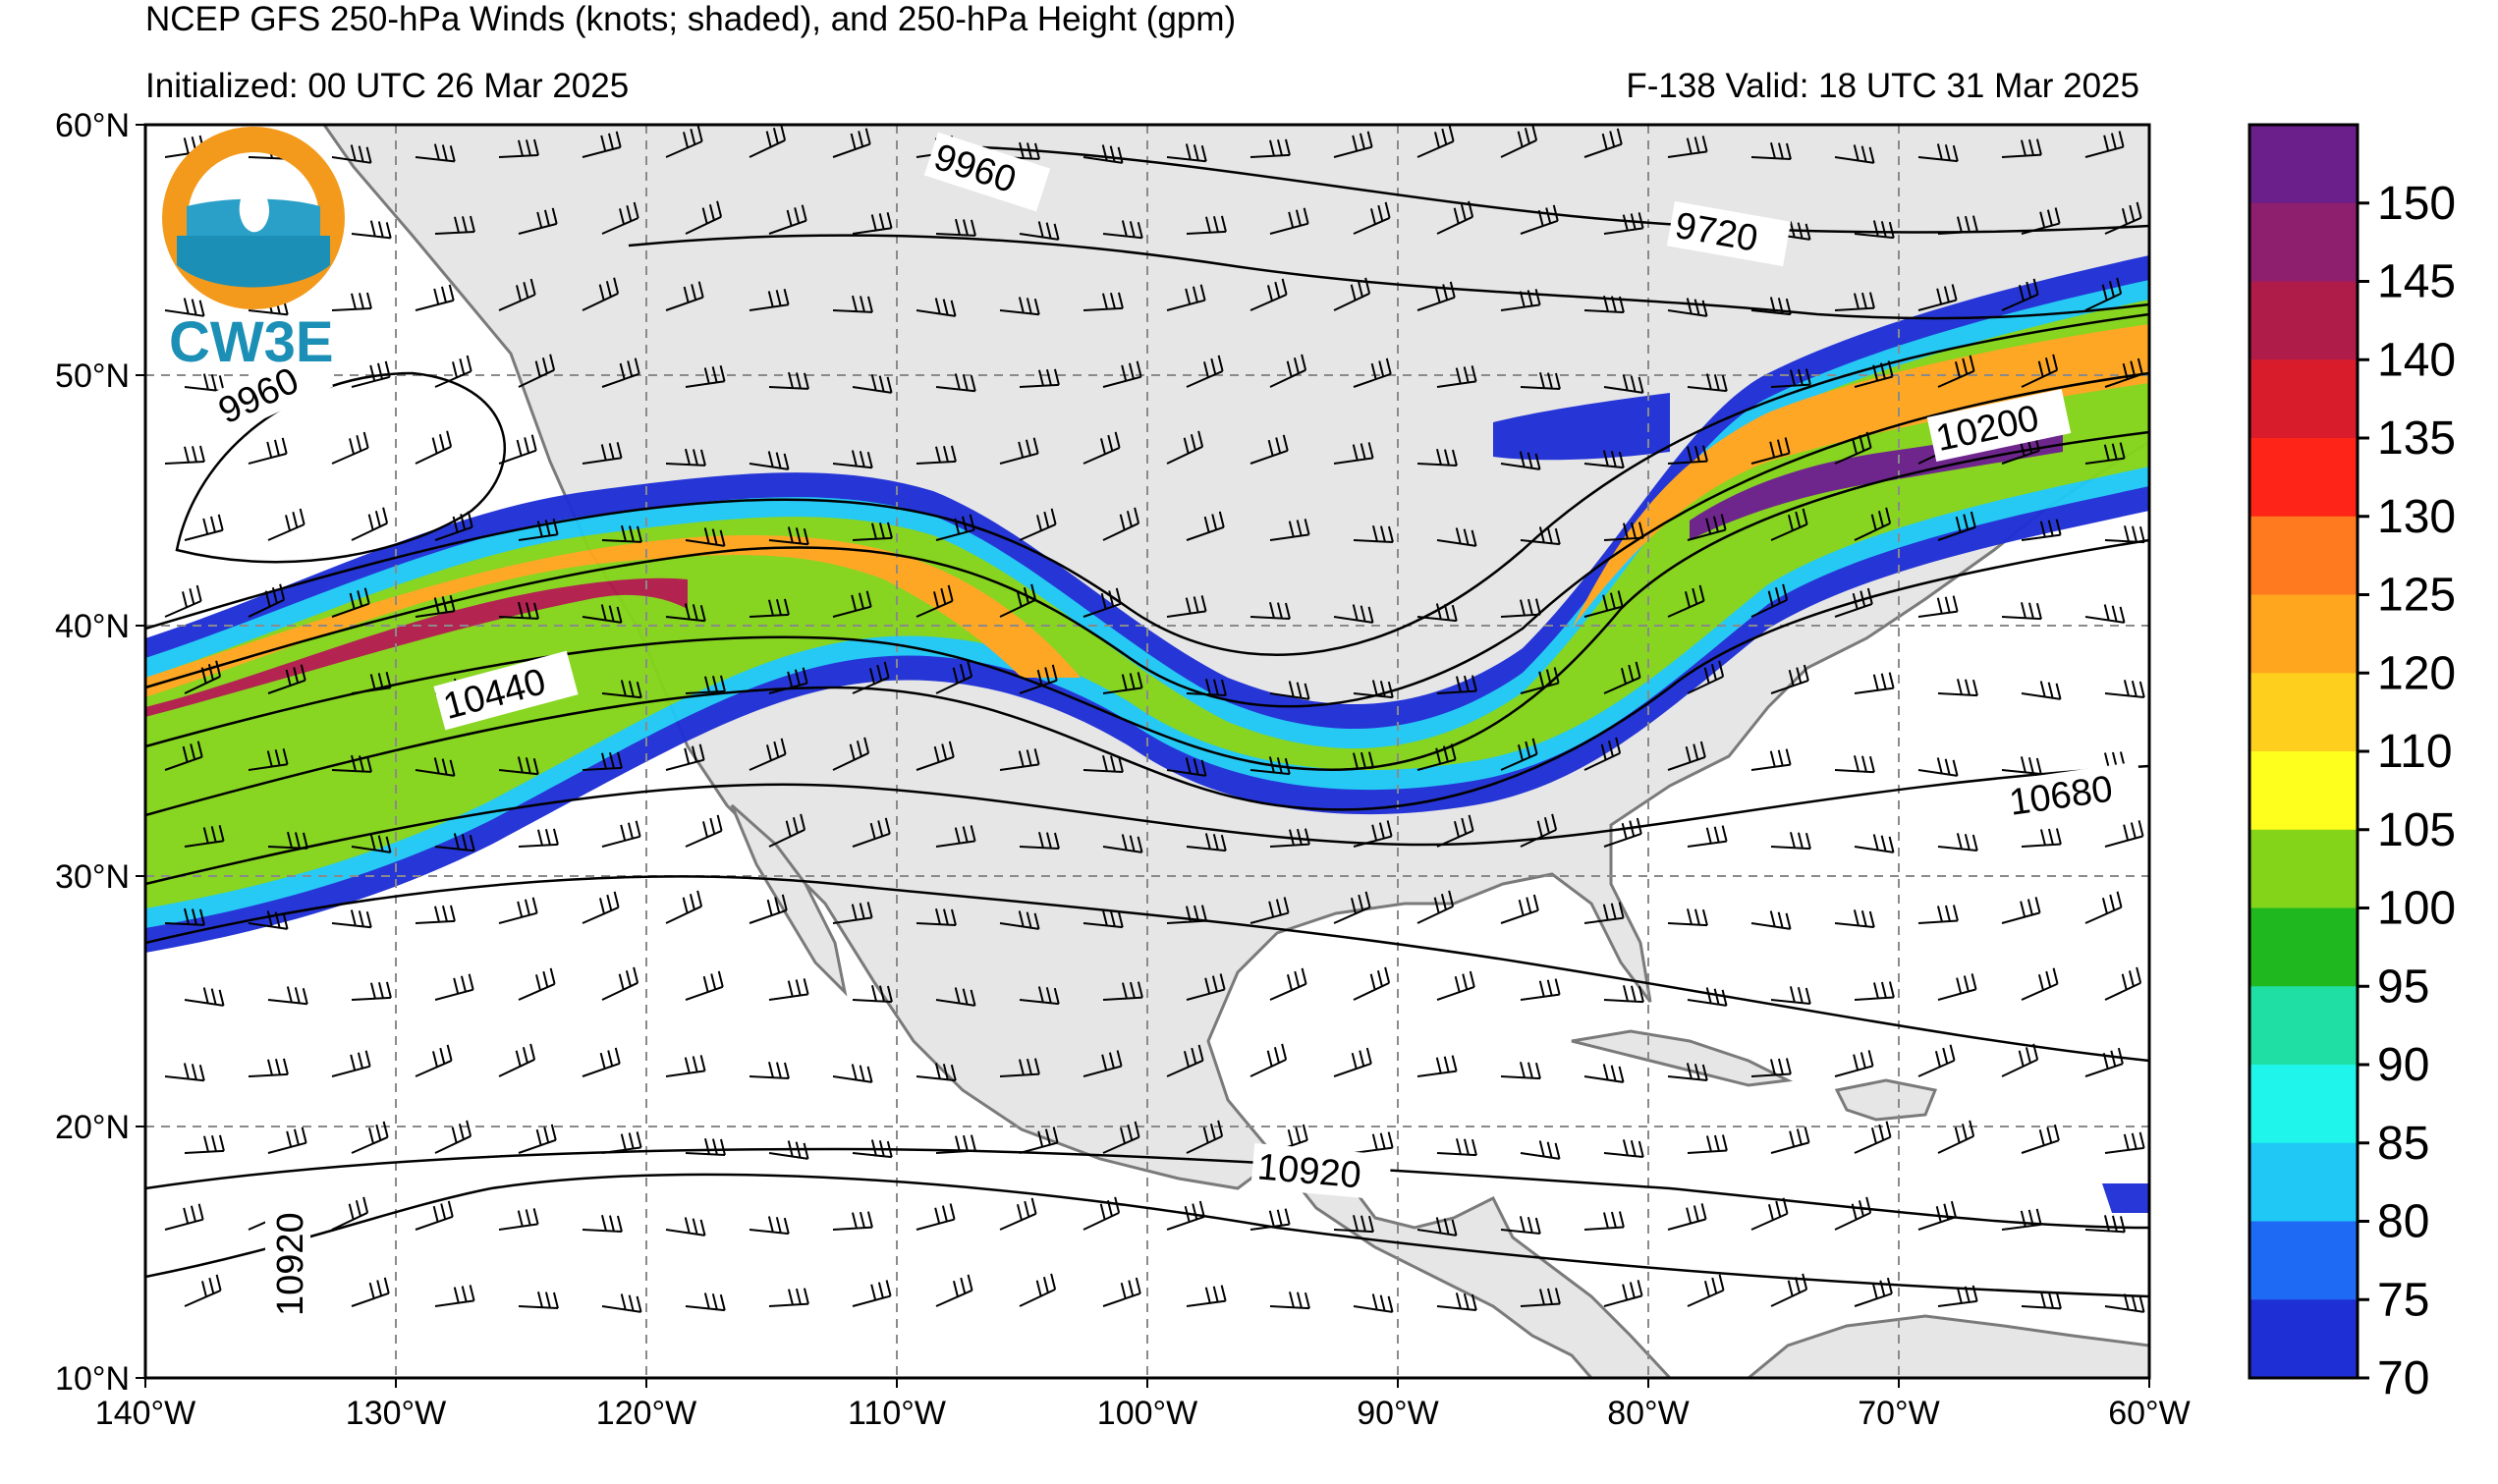 Image resolution: width=2498 pixels, height=1484 pixels. Describe the element at coordinates (252, 342) in the screenshot. I see `logo-text: CW3E` at that location.